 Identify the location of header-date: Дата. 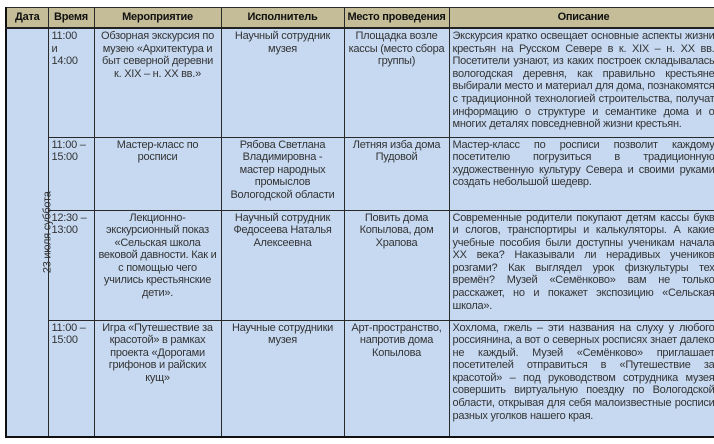
(27, 18).